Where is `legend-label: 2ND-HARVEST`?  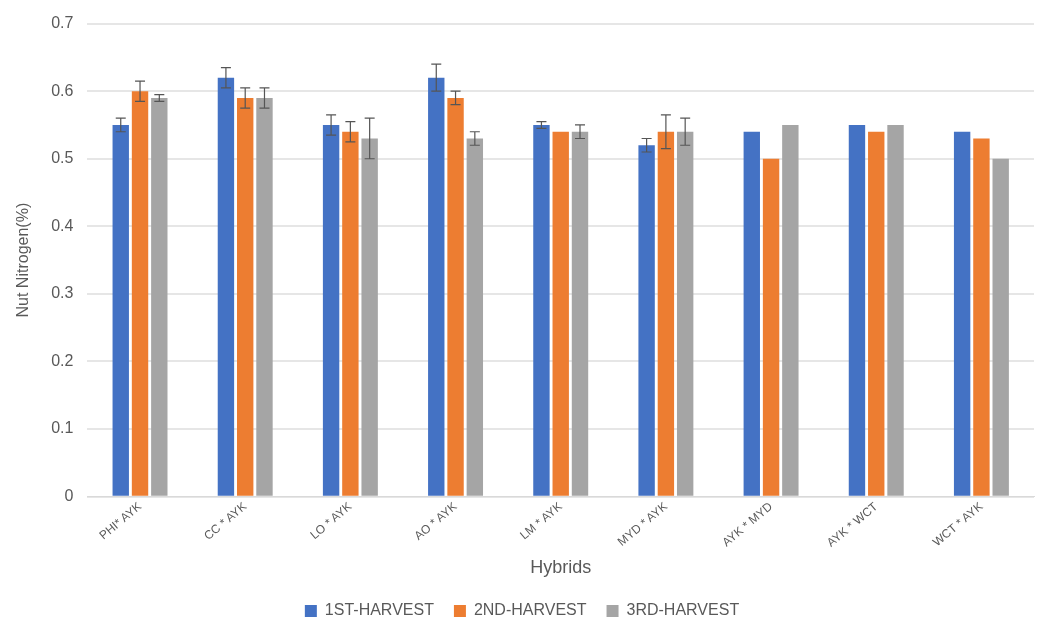
legend-label: 2ND-HARVEST is located at coordinates (530, 610).